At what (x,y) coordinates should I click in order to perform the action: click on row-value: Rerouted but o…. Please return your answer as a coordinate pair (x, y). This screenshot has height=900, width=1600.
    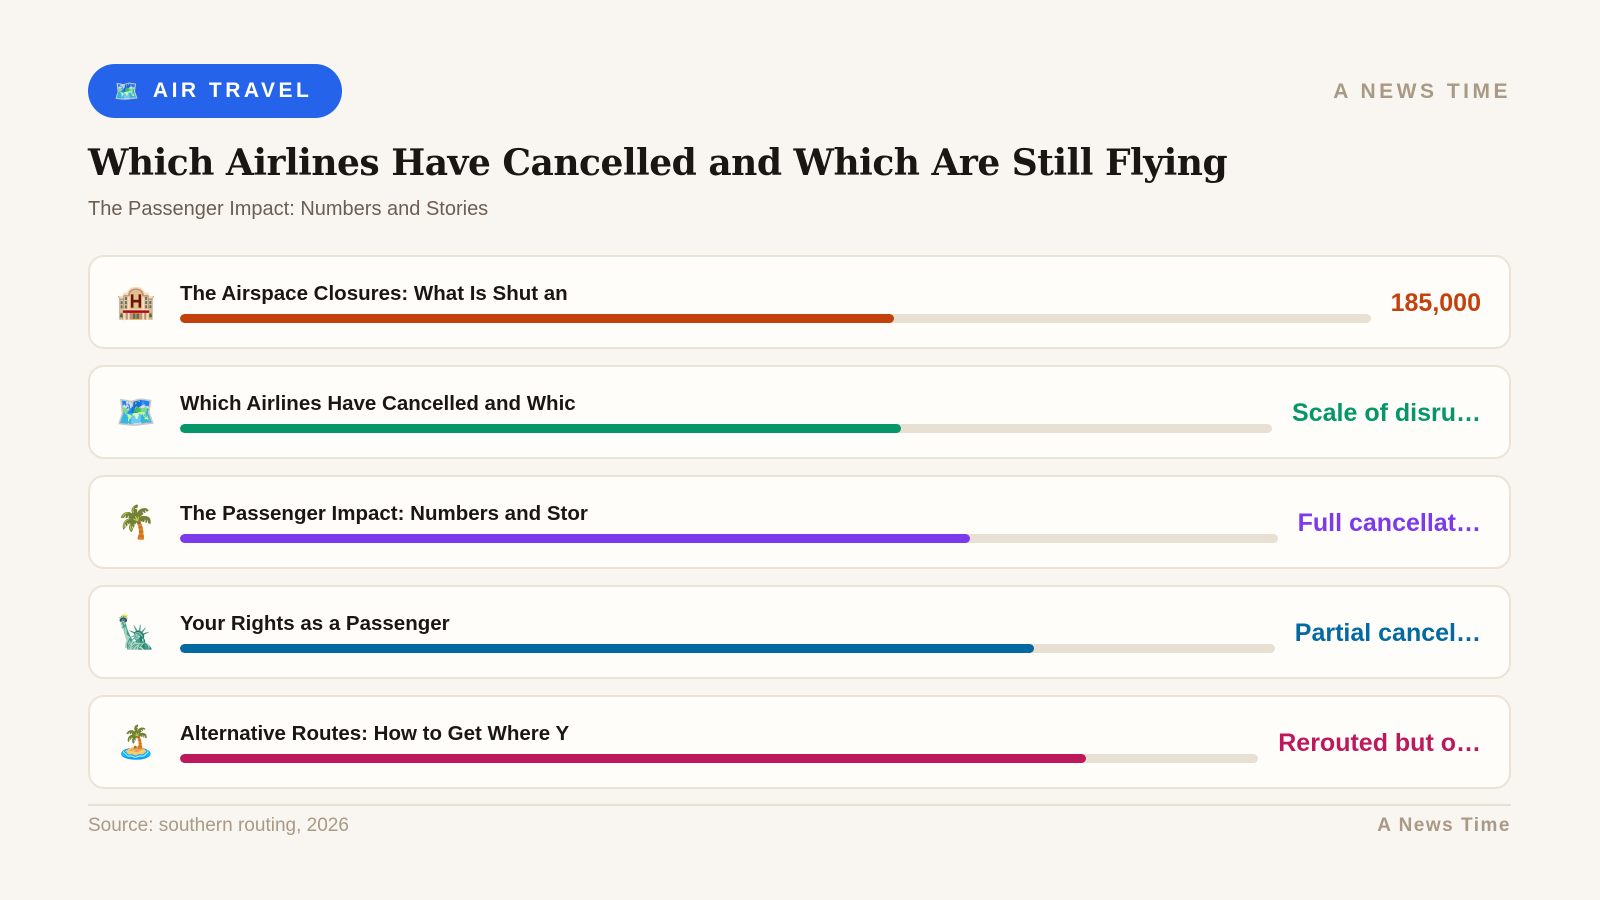
    Looking at the image, I should click on (1379, 742).